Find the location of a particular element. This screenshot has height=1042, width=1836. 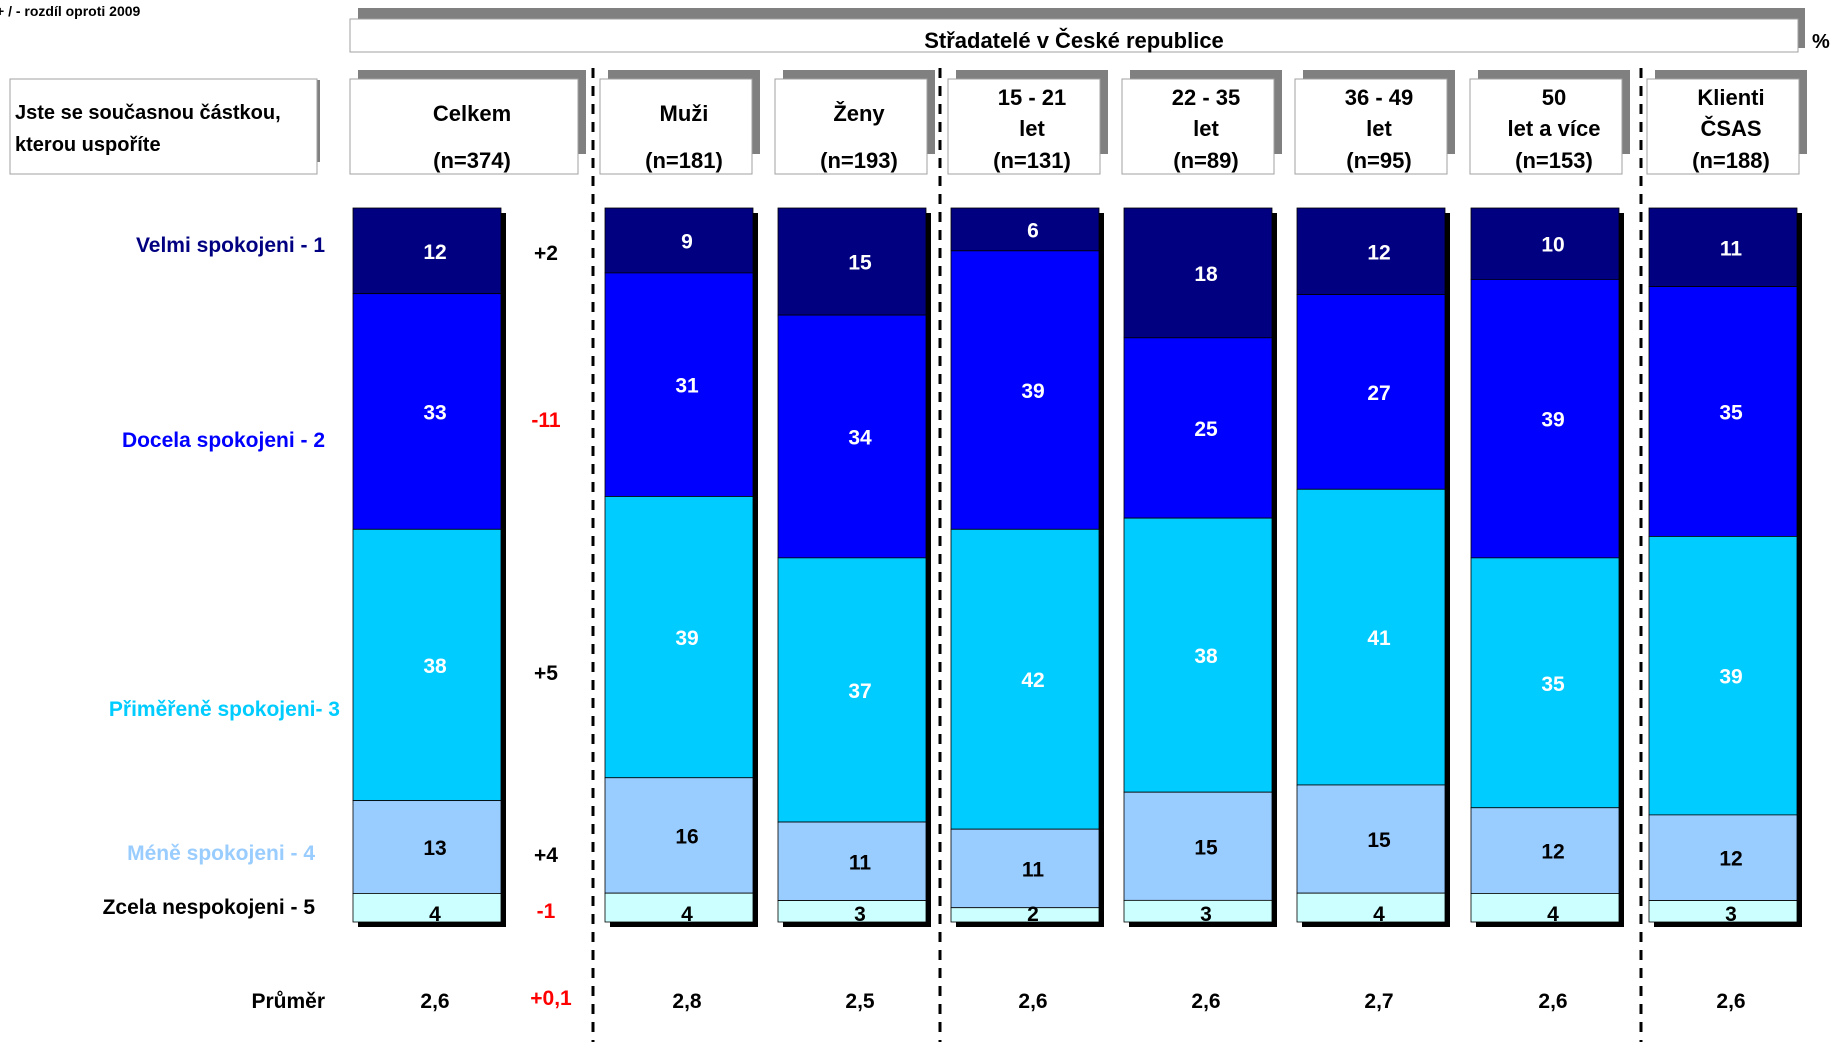

mean-value: 2,5 is located at coordinates (860, 1001).